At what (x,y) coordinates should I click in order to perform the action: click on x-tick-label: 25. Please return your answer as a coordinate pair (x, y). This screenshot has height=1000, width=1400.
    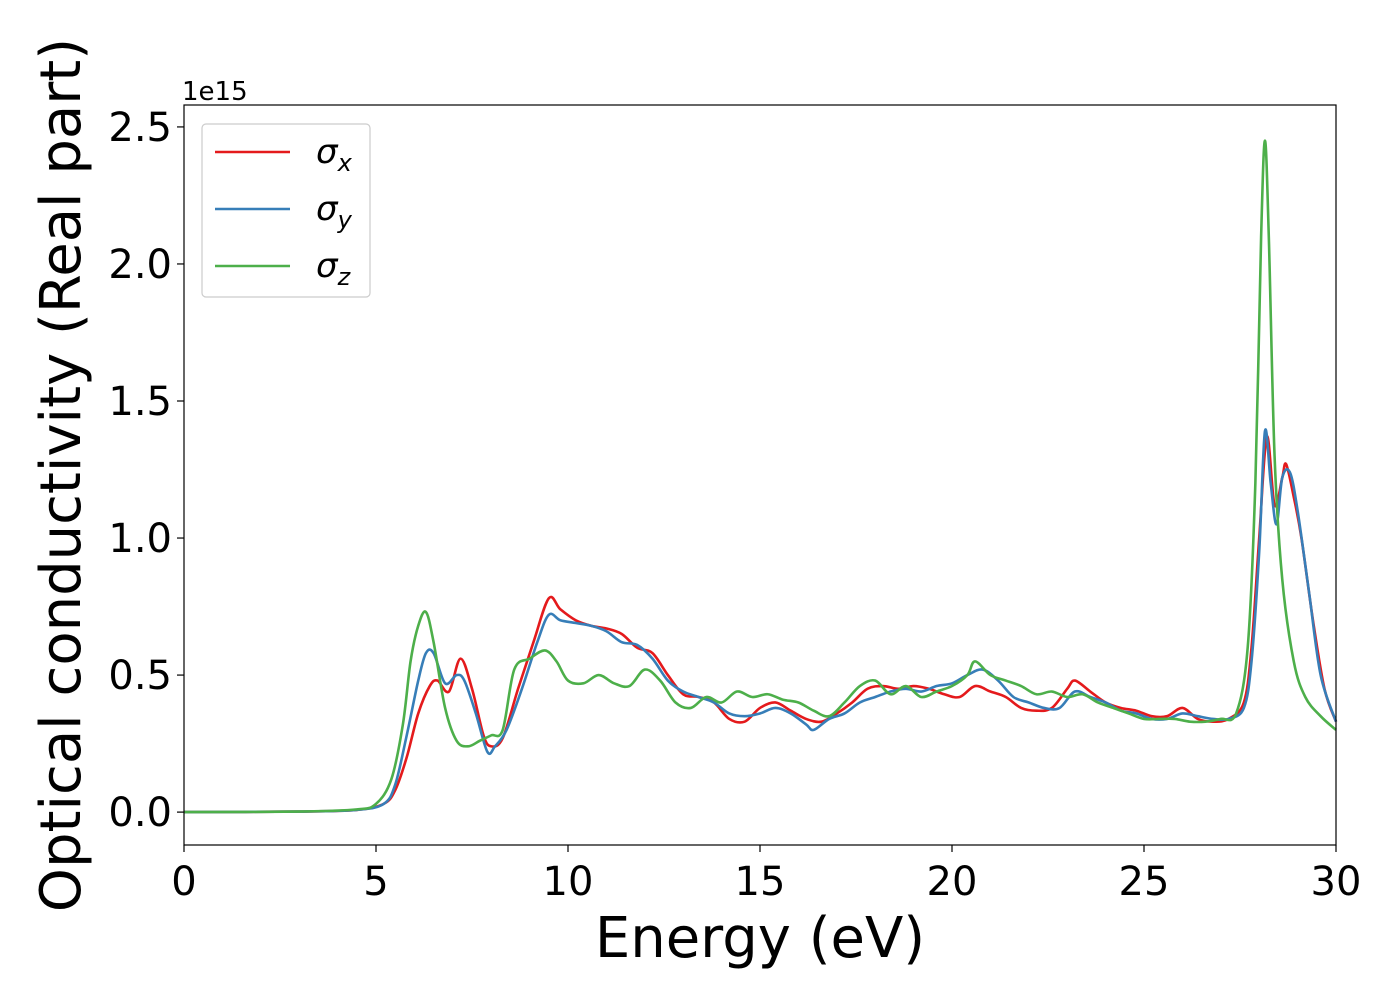
    Looking at the image, I should click on (1144, 882).